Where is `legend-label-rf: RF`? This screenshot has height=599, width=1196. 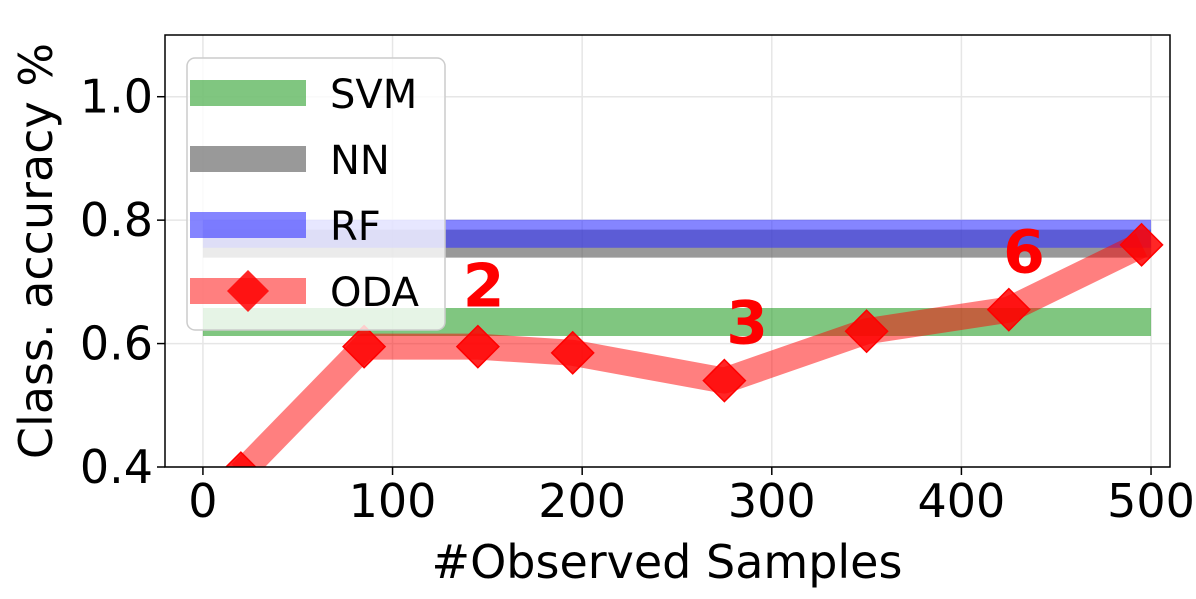 legend-label-rf: RF is located at coordinates (355, 227).